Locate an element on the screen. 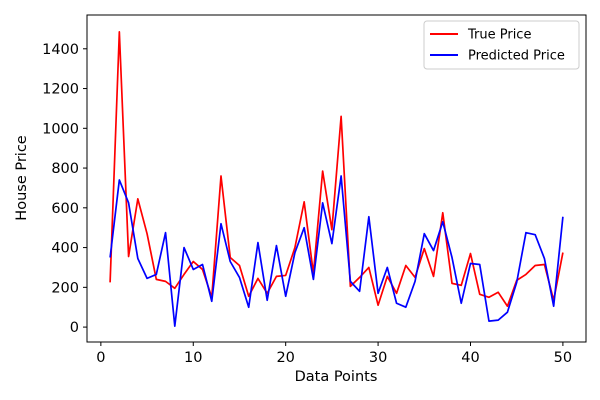 This screenshot has width=600, height=400. y-tick-label: 400 is located at coordinates (65, 249).